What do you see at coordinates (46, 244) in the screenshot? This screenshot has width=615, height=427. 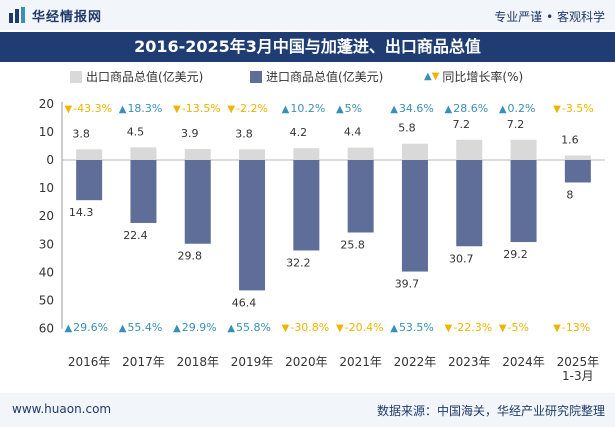 I see `y-tick-label: 30` at bounding box center [46, 244].